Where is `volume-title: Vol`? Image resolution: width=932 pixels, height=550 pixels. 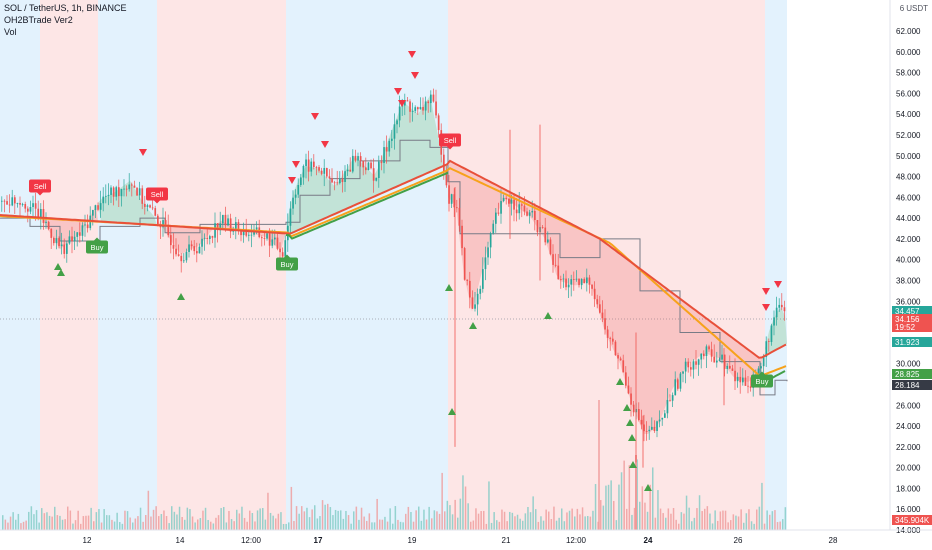 volume-title: Vol is located at coordinates (10, 32).